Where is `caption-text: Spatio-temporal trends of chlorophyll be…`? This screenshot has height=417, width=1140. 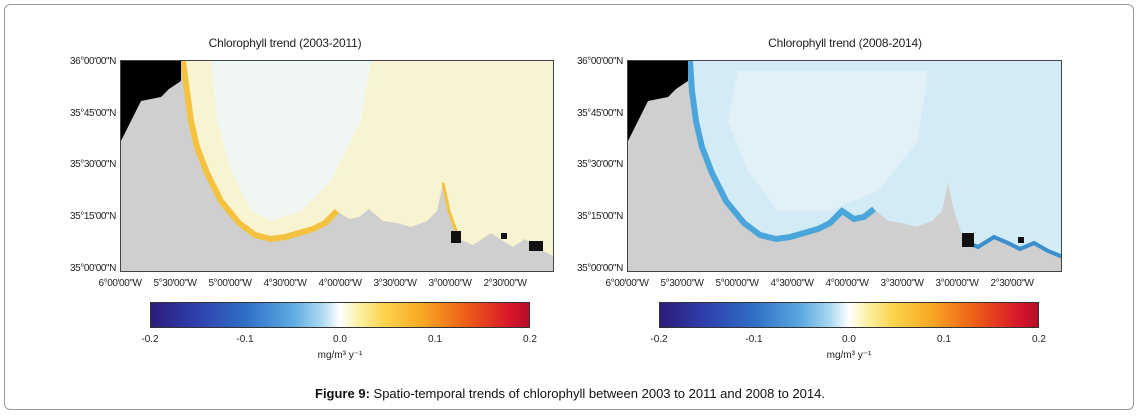 caption-text: Spatio-temporal trends of chlorophyll be… is located at coordinates (597, 393).